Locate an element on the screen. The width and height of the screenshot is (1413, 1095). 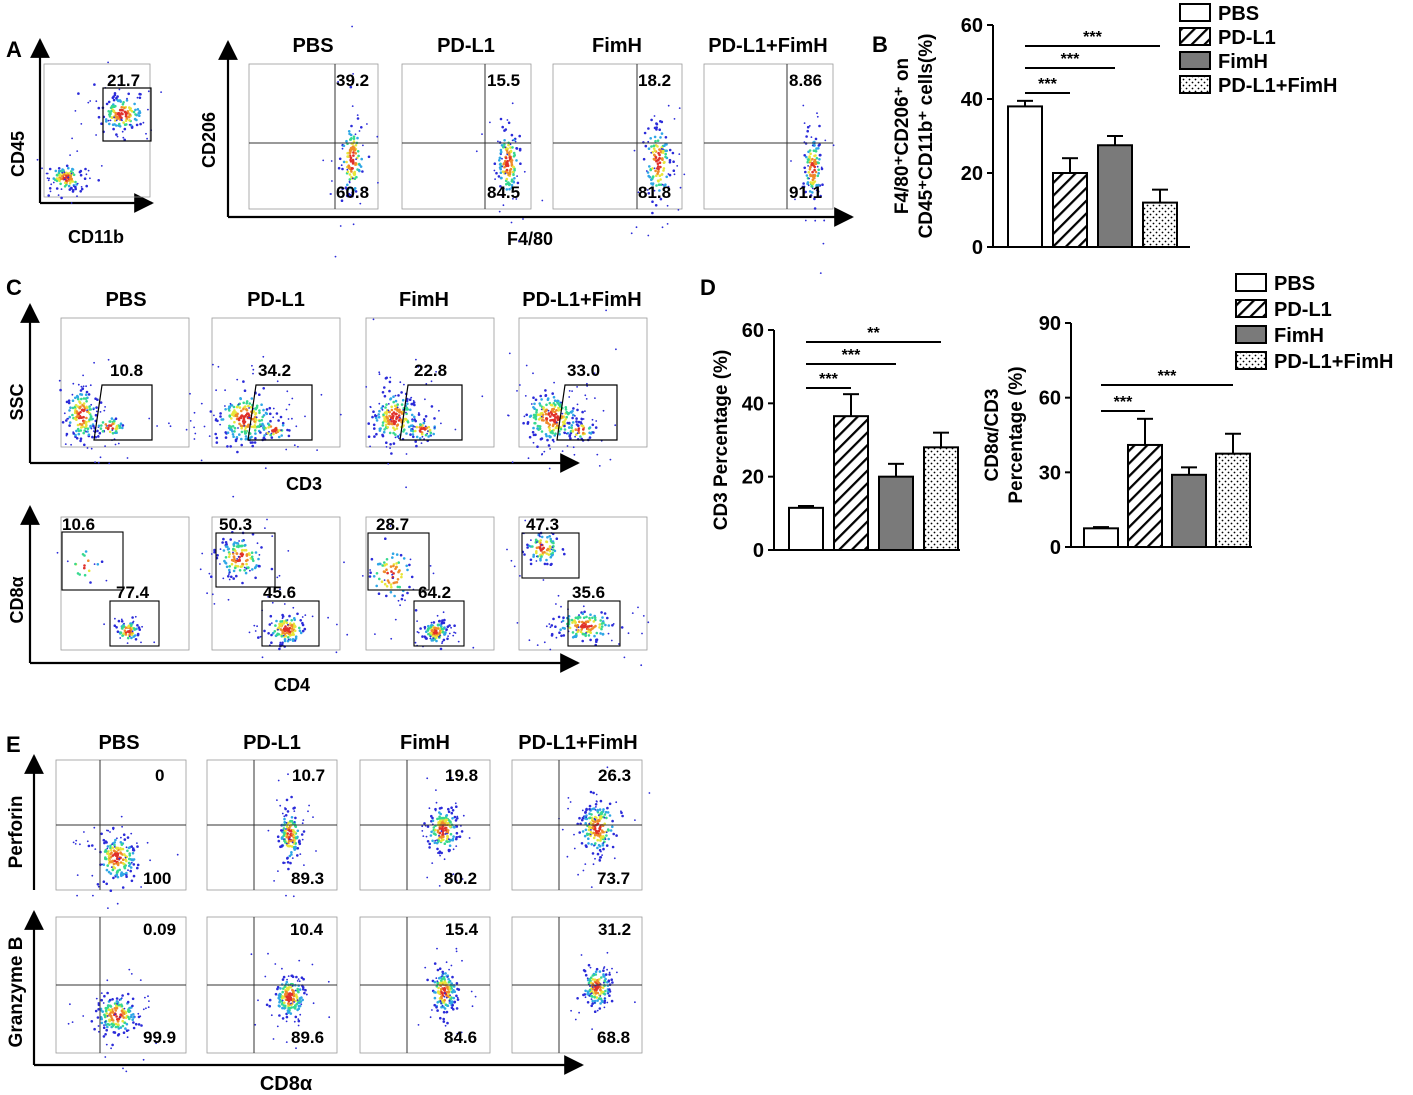
gate-box is located at coordinates (290, 623).